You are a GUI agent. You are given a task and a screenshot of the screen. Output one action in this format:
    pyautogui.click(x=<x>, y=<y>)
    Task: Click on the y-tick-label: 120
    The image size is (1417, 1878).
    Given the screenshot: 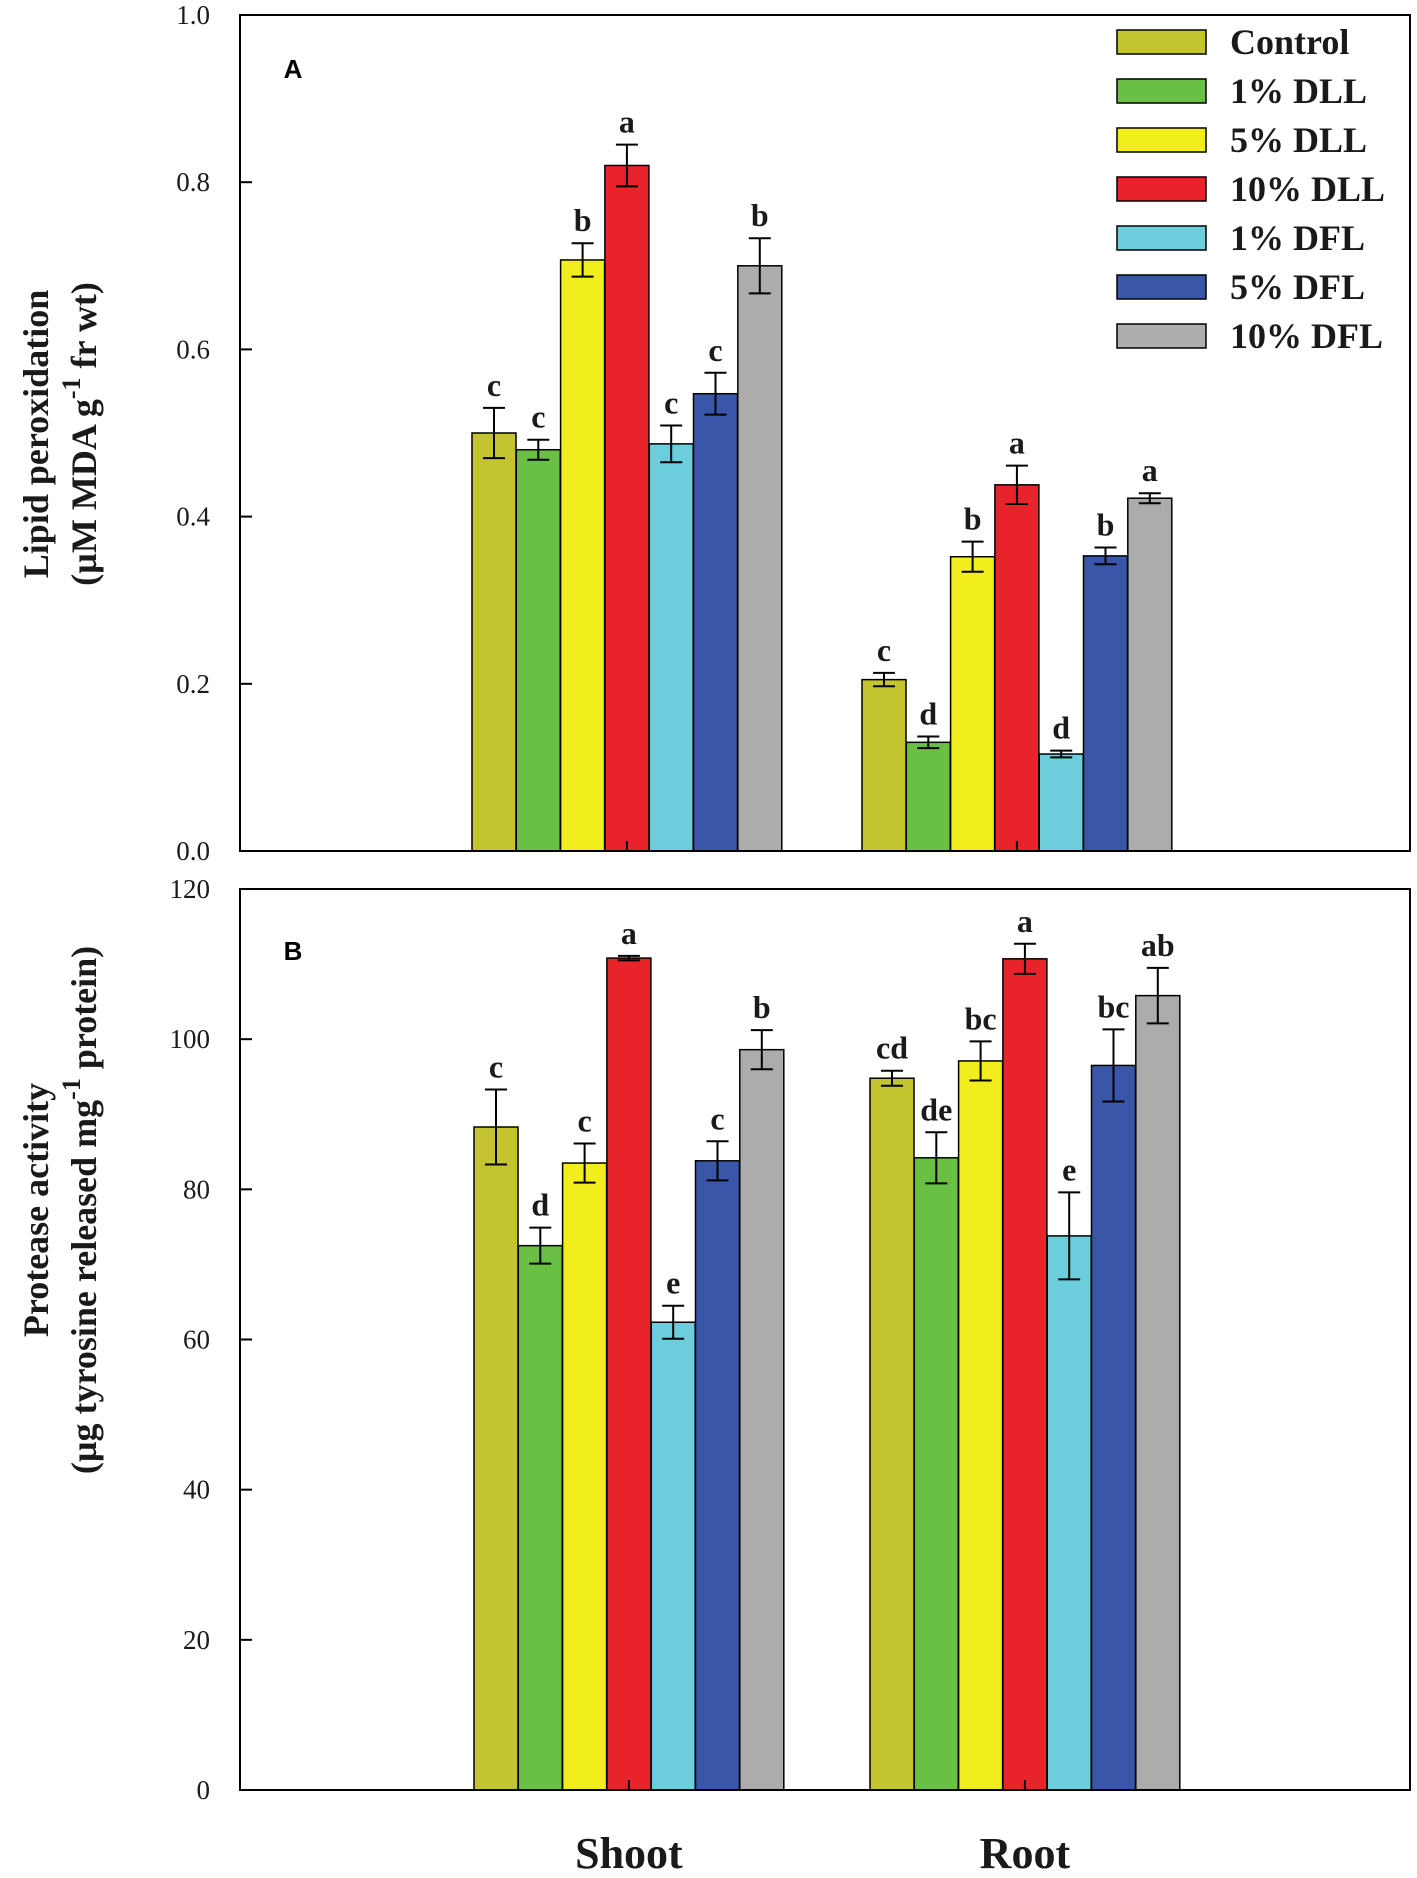 What is the action you would take?
    pyautogui.click(x=190, y=889)
    